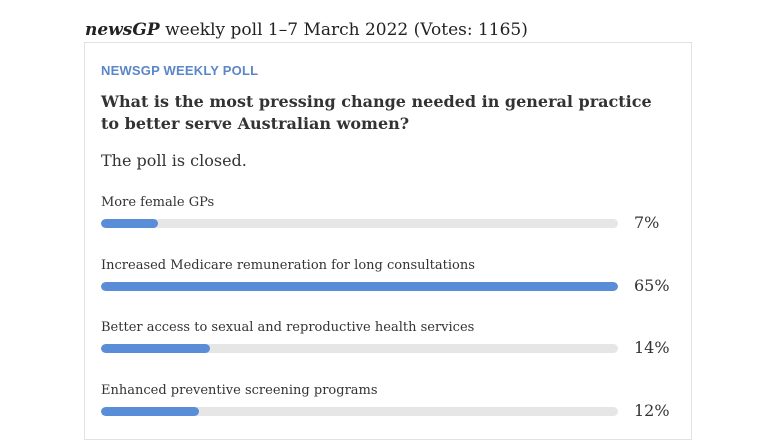 The width and height of the screenshot is (760, 446). What do you see at coordinates (652, 347) in the screenshot?
I see `poll-option-percent: 14%` at bounding box center [652, 347].